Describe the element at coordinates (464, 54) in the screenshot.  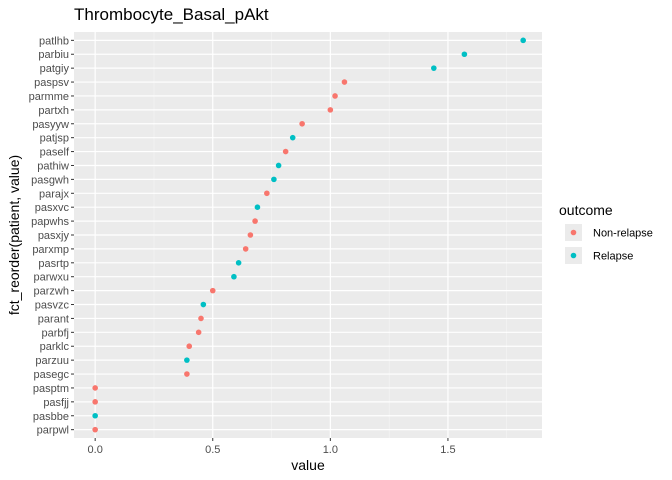
I see `point-parbiu` at that location.